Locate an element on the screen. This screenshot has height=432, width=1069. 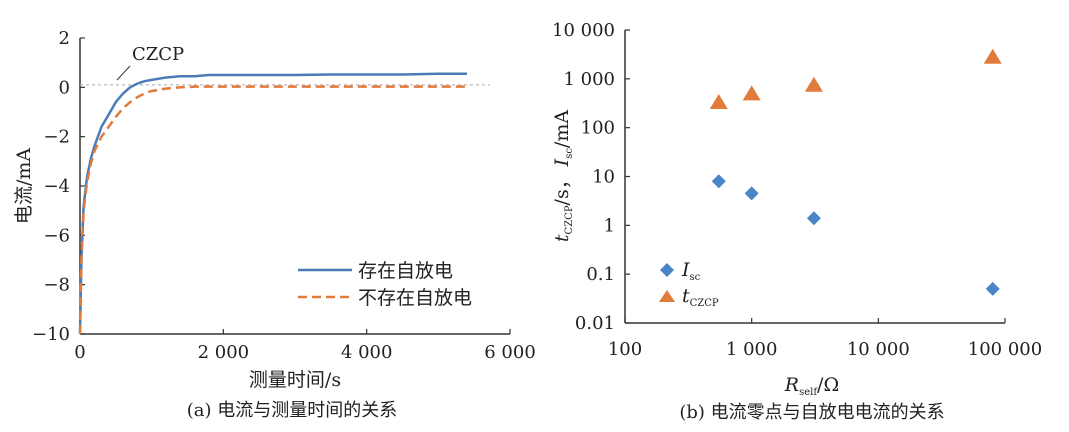
chart-b-caption: (b) 电流零点与自放电电流的关系 is located at coordinates (811, 412).